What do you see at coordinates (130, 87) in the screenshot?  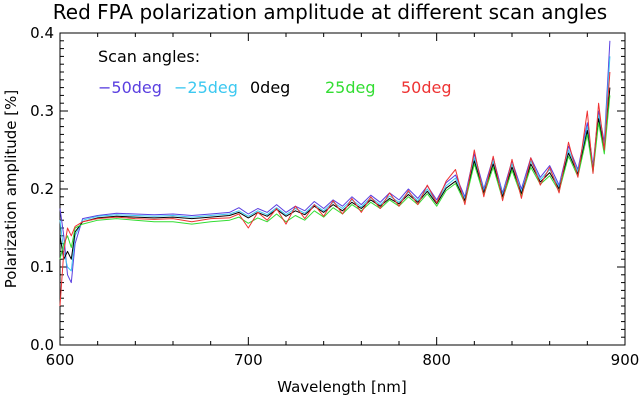 I see `legend-entry-neg50: −50deg` at bounding box center [130, 87].